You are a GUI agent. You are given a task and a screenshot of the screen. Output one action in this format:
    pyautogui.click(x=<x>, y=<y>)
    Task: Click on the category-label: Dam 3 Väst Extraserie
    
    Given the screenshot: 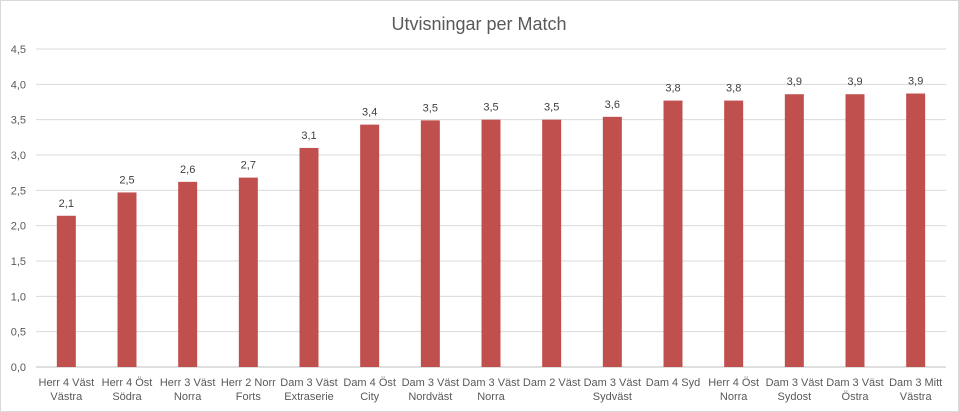 What is the action you would take?
    pyautogui.click(x=308, y=390)
    